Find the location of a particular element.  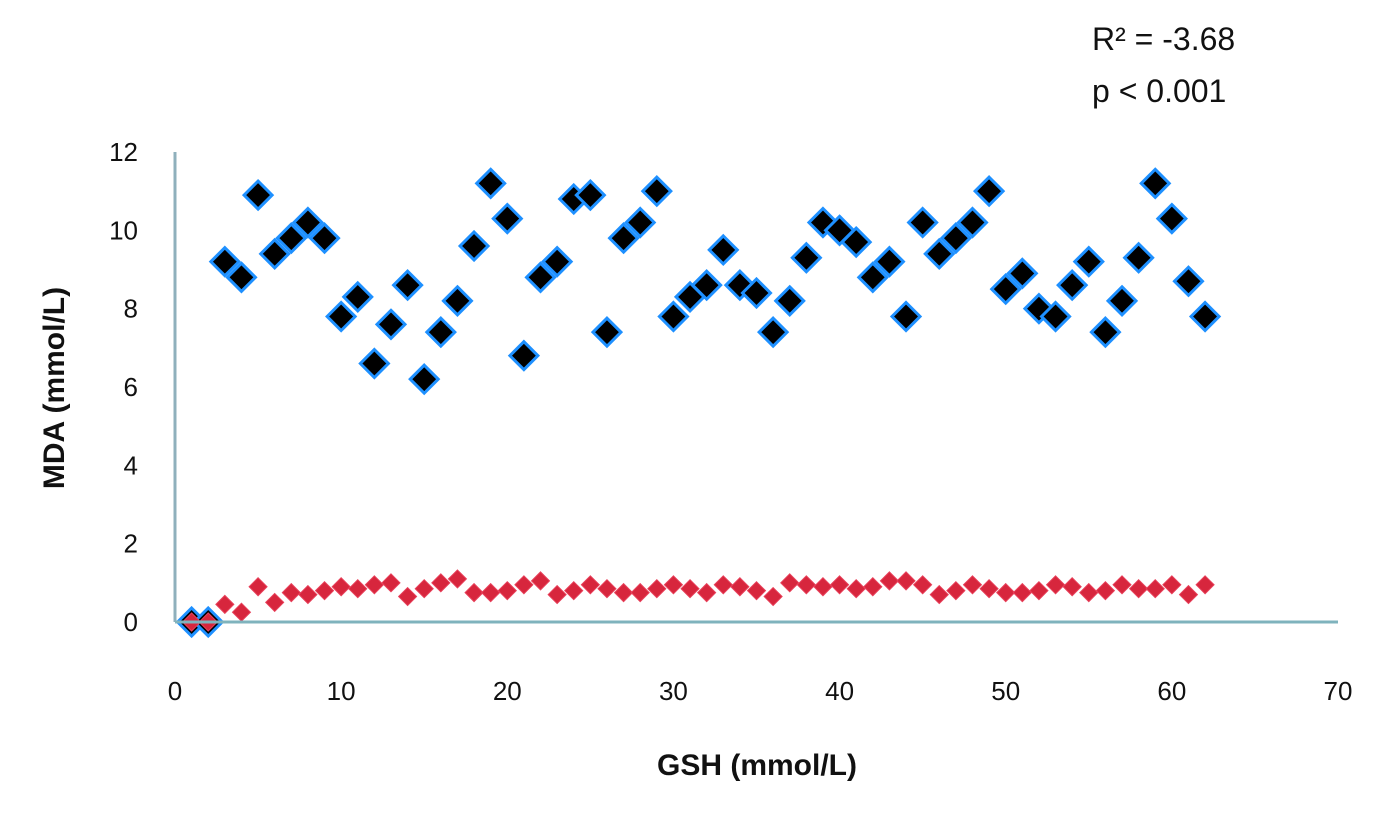

series-2-points is located at coordinates (698, 600).